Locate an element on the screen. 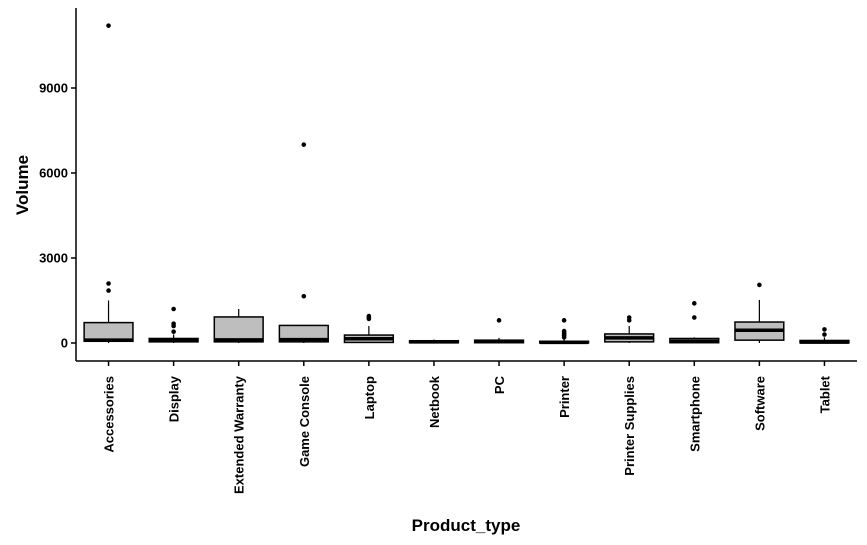  x-tick-label: Tablet is located at coordinates (824, 394).